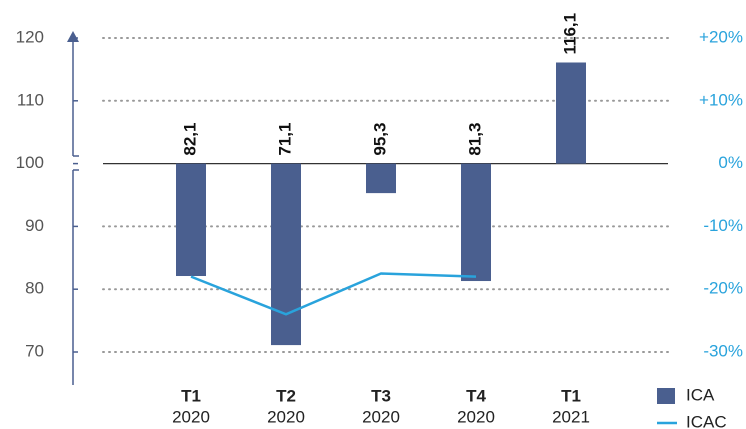 The height and width of the screenshot is (429, 746). I want to click on x-tick-label: 2021, so click(571, 416).